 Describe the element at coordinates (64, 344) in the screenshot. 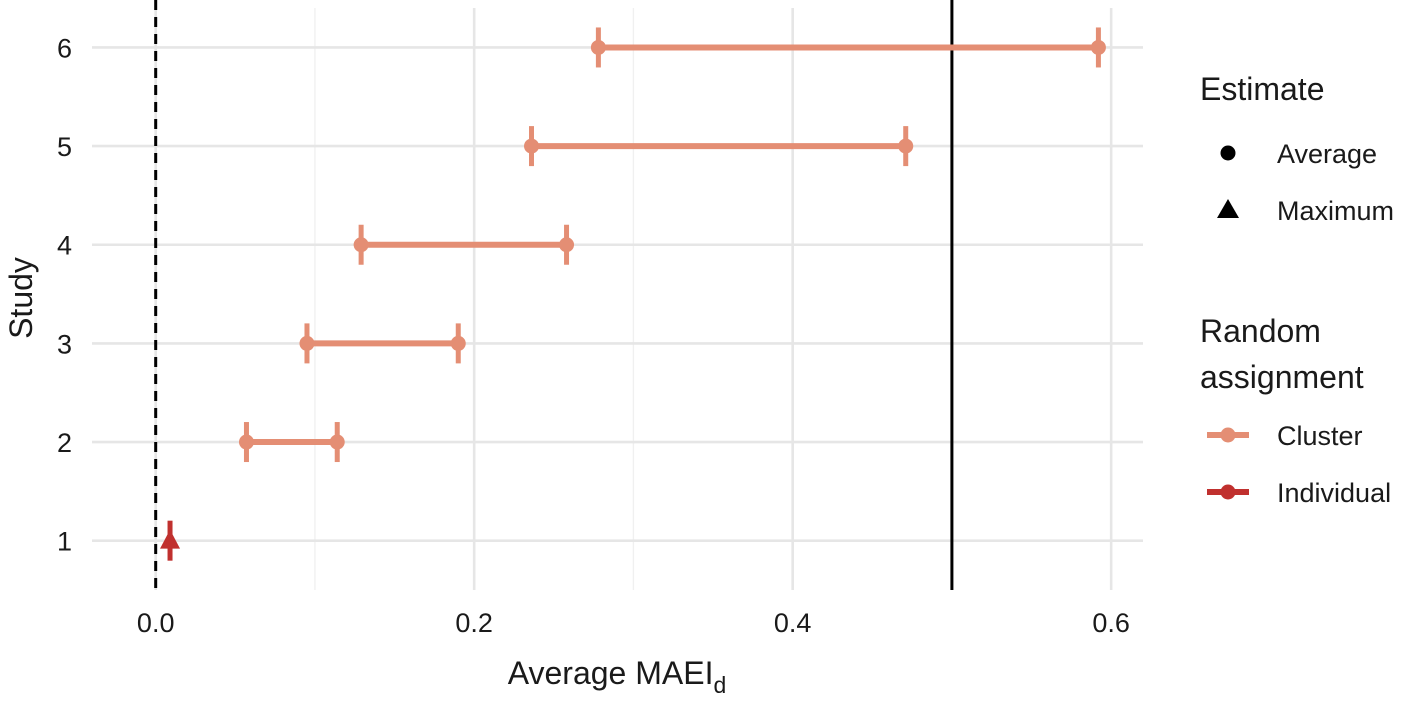

I see `y-tick-label: 3` at that location.